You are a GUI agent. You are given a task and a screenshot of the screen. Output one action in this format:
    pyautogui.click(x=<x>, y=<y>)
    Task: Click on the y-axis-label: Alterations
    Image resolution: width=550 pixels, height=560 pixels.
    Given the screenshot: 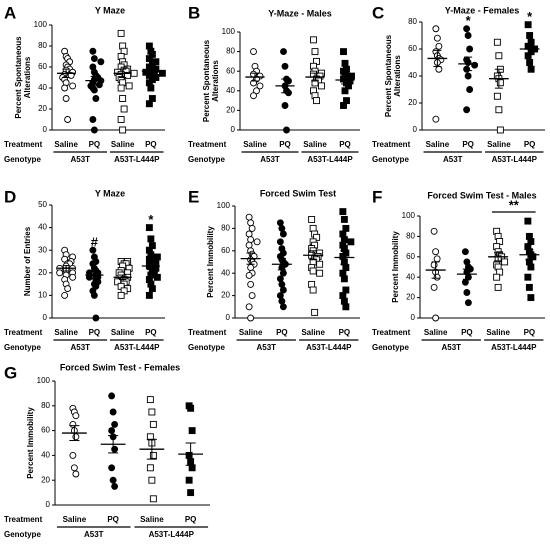 What is the action you would take?
    pyautogui.click(x=215, y=81)
    